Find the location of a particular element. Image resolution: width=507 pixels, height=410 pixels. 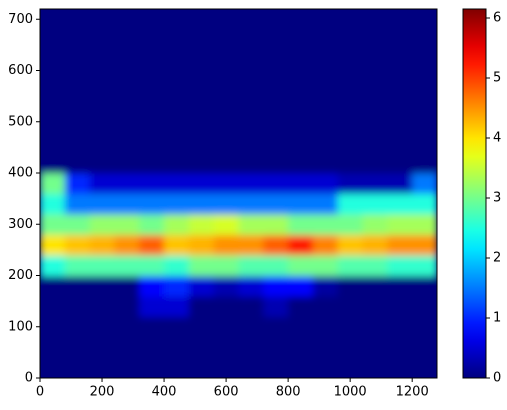

y-tick-label: 200 is located at coordinates (20, 275).